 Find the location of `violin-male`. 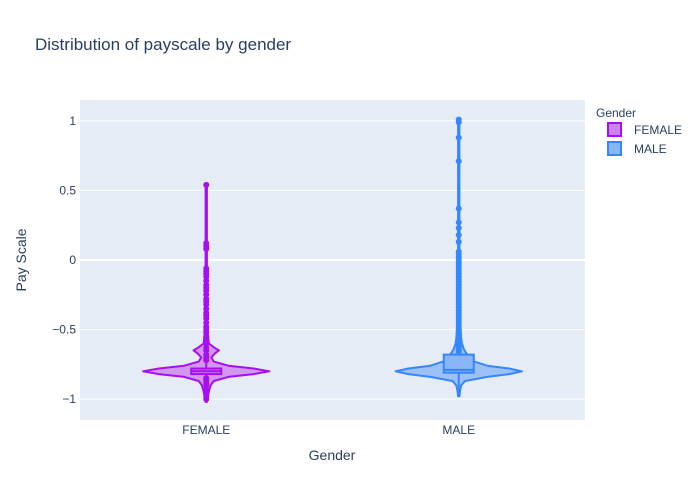

violin-male is located at coordinates (458, 257).